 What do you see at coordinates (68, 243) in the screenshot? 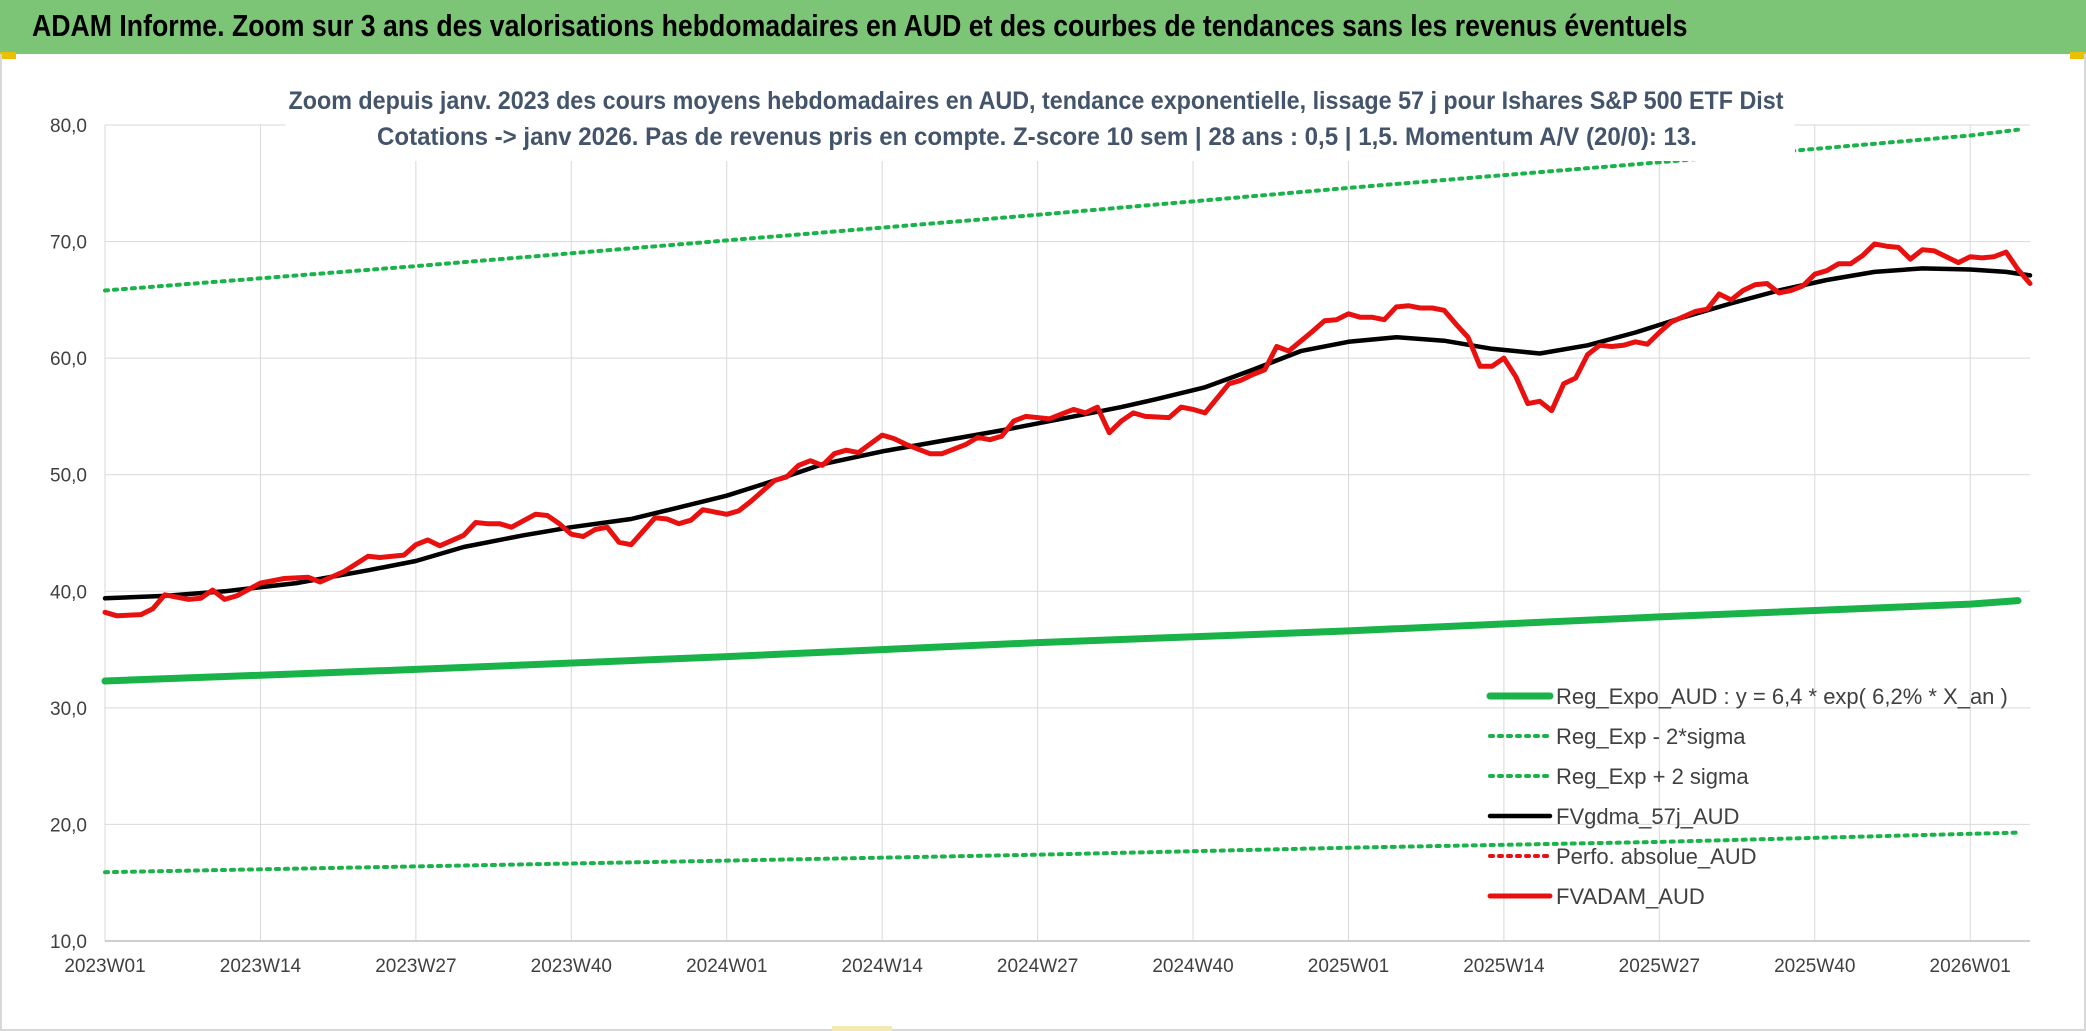
I see `y-tick-label: 70,0` at bounding box center [68, 243].